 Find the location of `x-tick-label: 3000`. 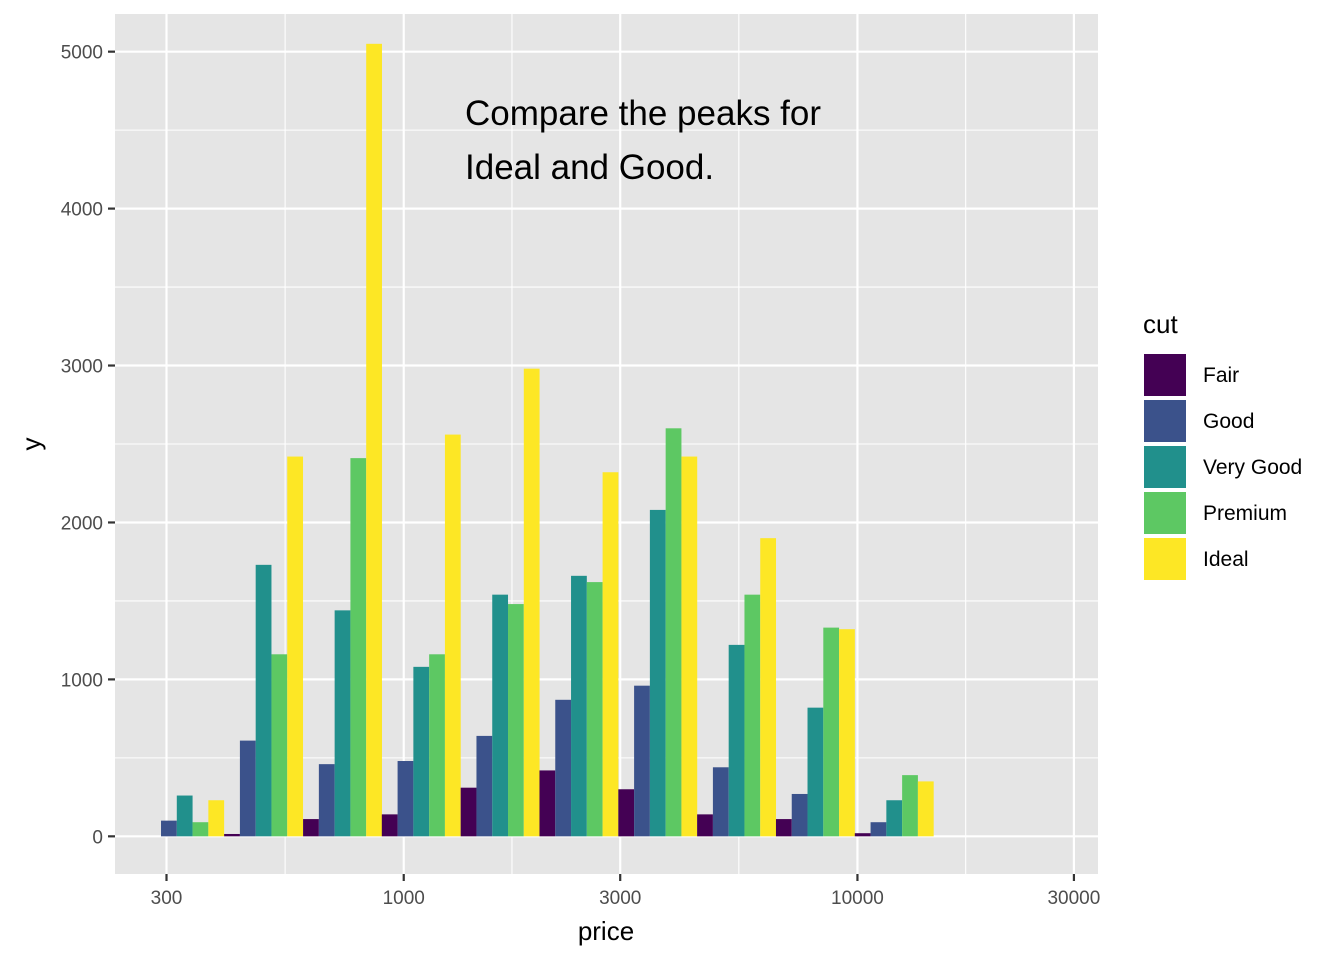

x-tick-label: 3000 is located at coordinates (620, 898).